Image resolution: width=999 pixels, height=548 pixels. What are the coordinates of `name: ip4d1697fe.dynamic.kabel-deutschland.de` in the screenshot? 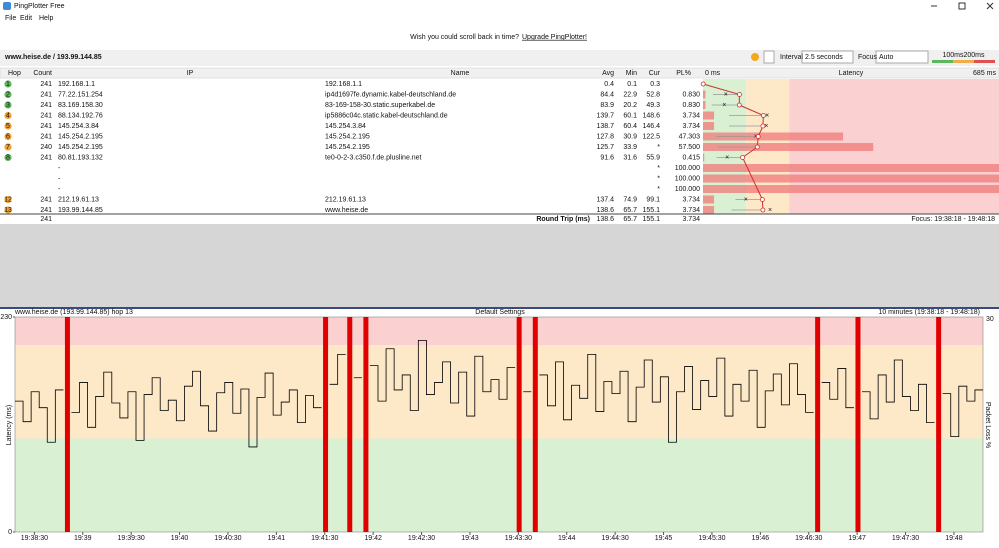 It's located at (390, 94).